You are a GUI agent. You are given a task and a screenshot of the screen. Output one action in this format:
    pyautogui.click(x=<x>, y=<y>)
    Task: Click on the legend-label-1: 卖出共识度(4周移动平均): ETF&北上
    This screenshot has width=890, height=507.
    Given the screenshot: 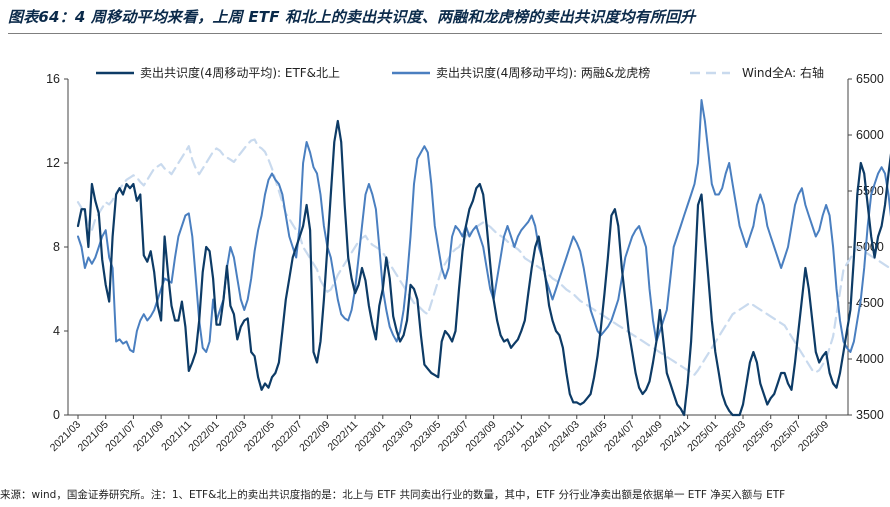 What is the action you would take?
    pyautogui.click(x=240, y=72)
    